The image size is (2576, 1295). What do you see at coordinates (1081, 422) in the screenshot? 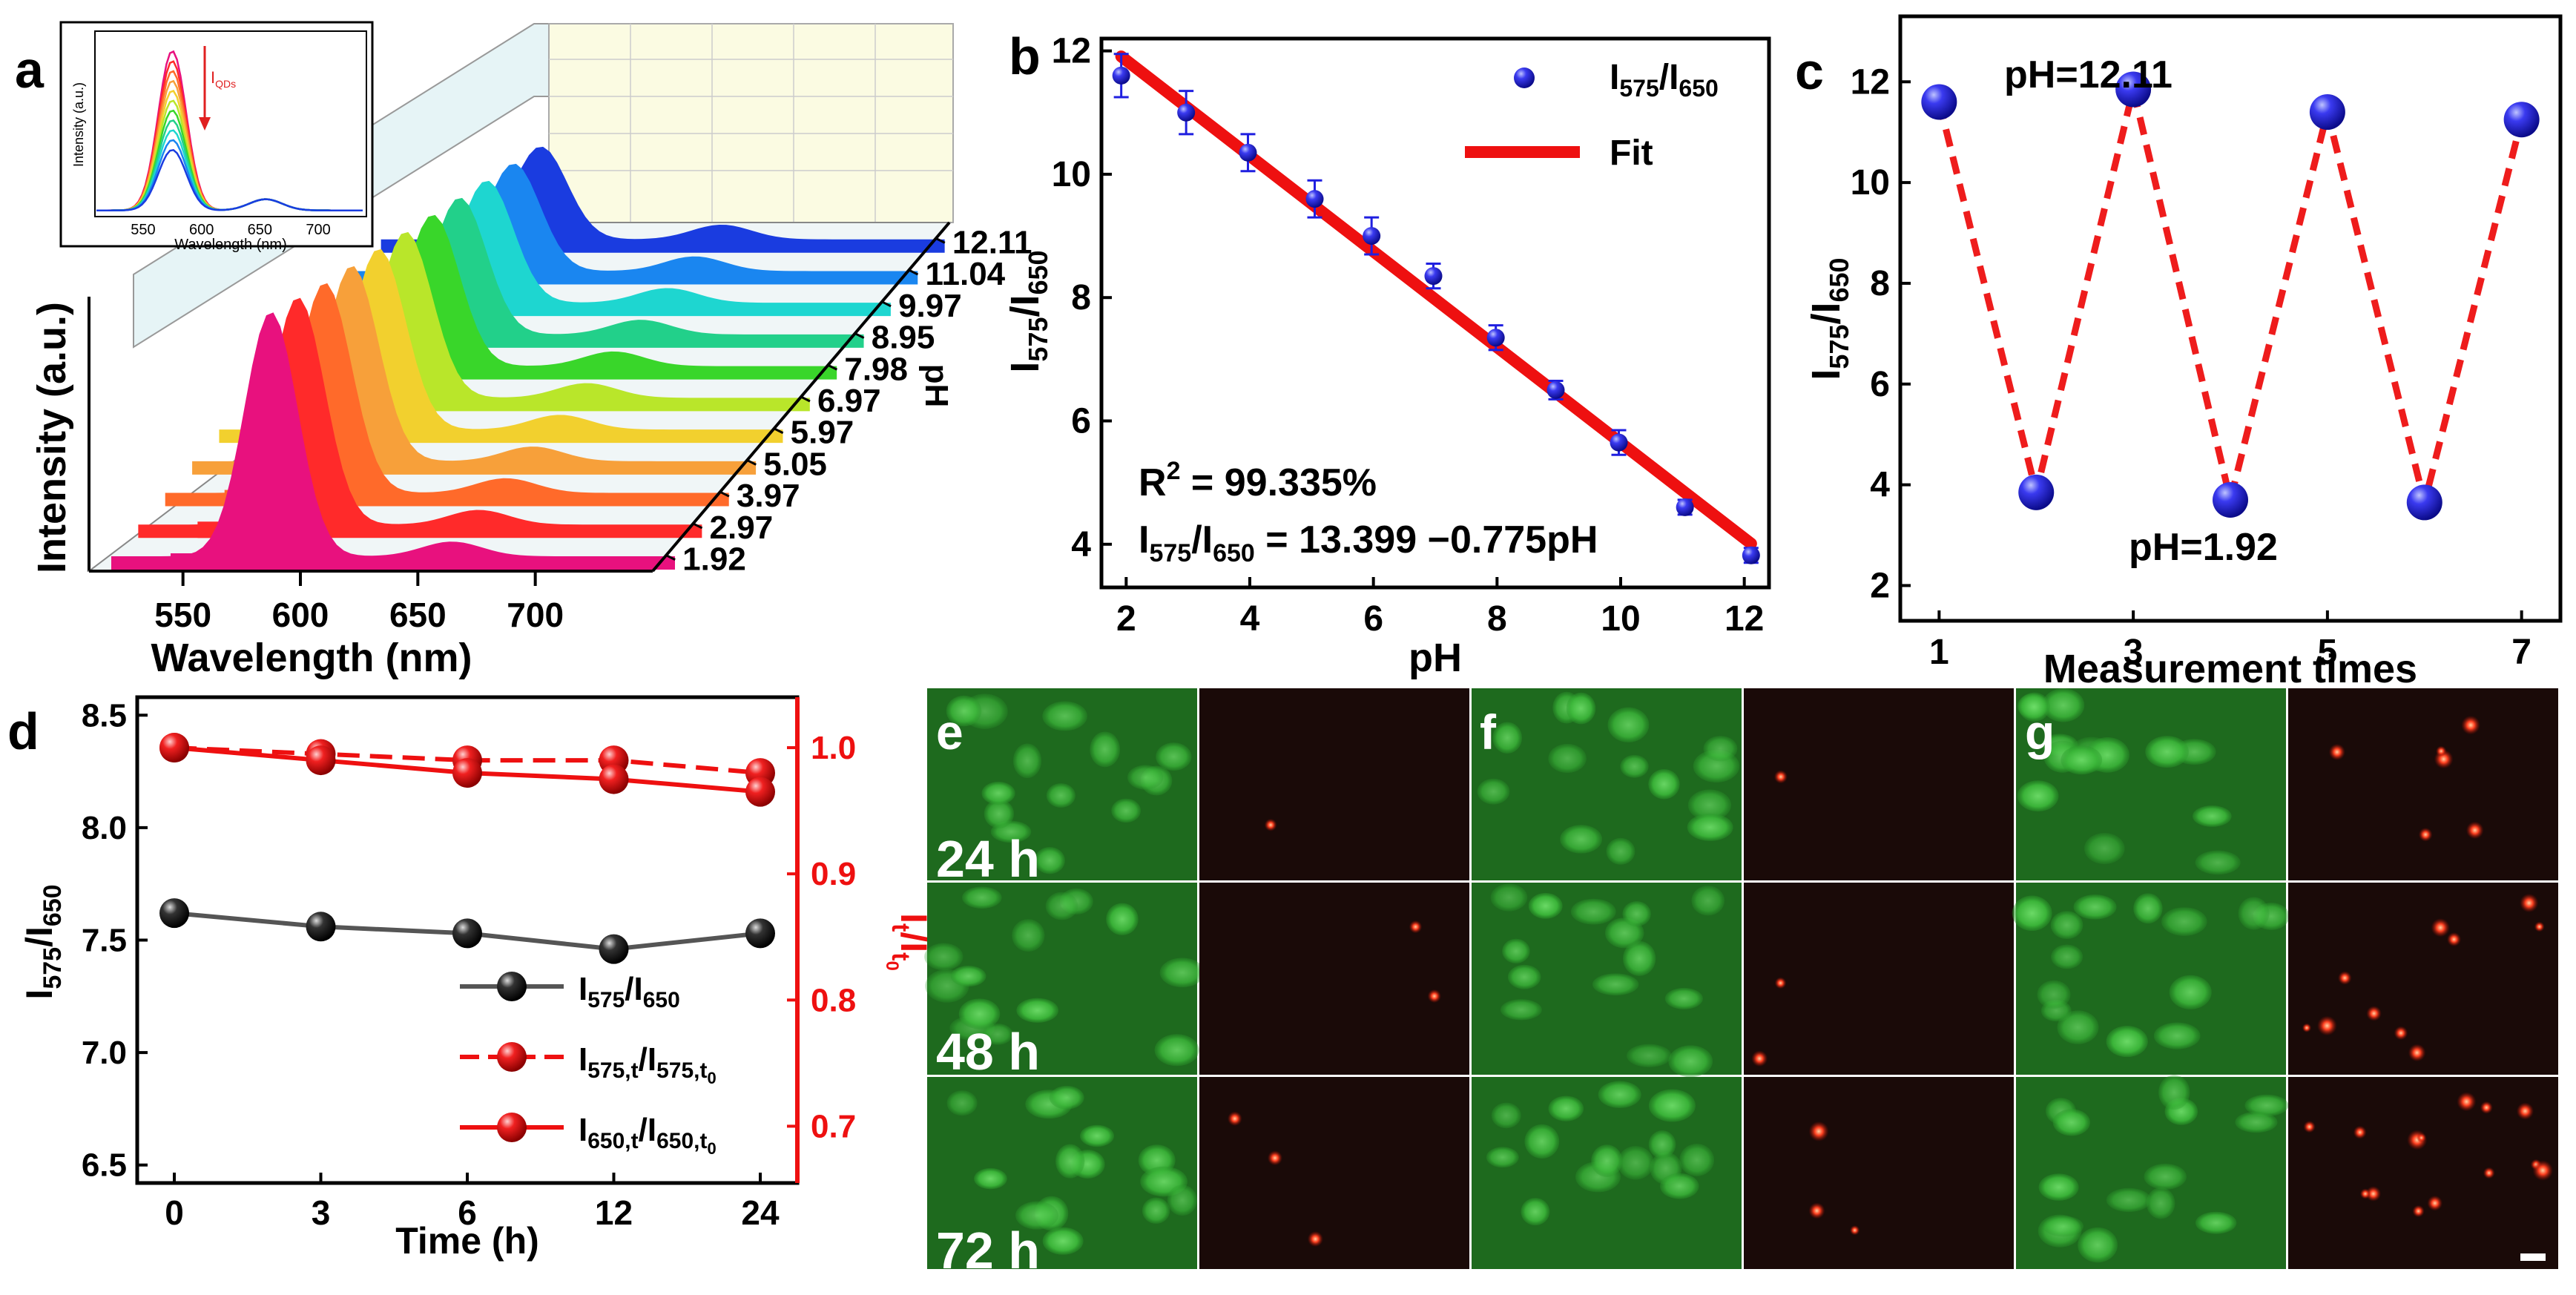
I see `b-y-tick-label: 6` at bounding box center [1081, 422].